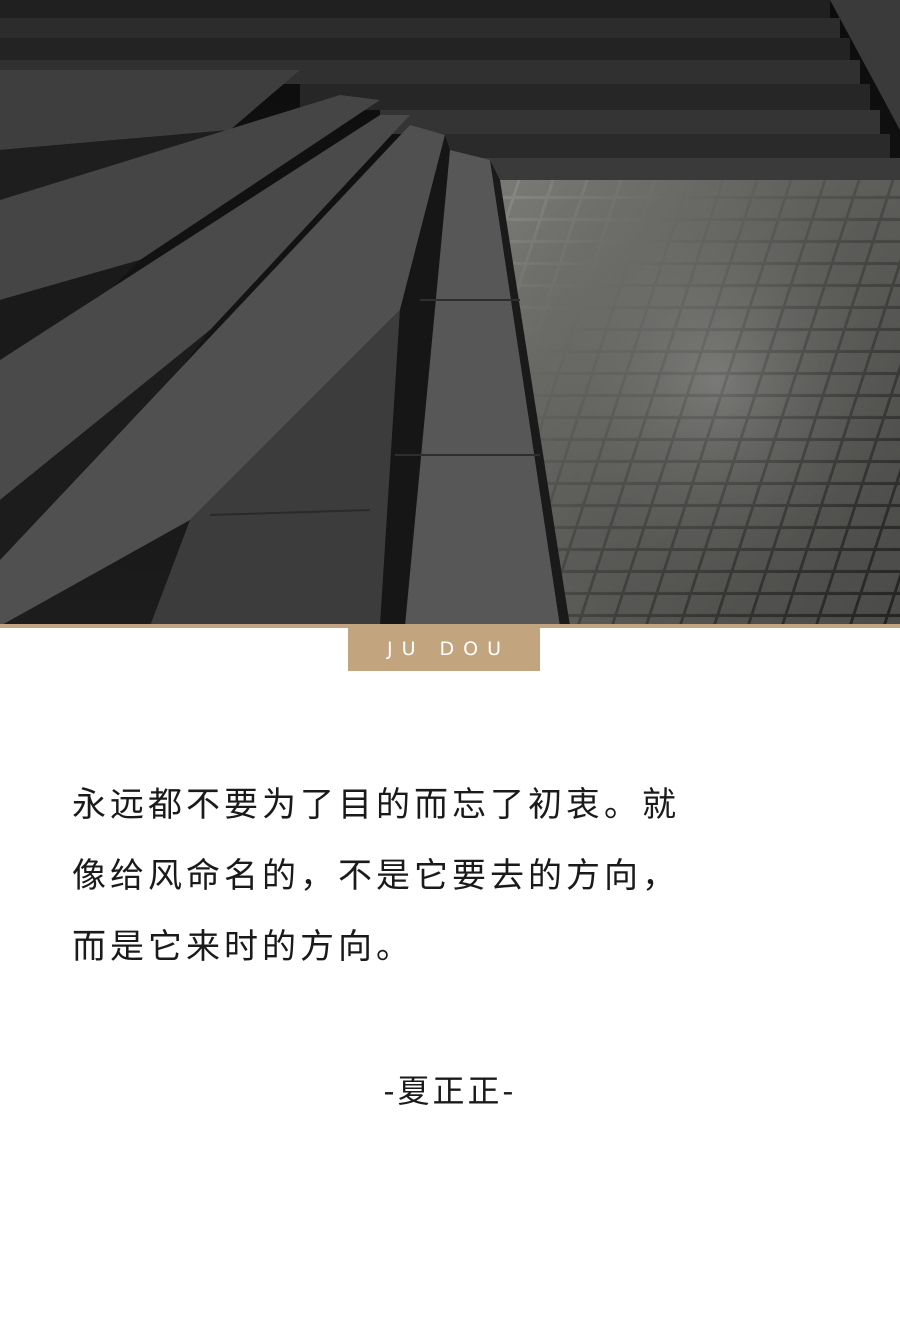 The image size is (900, 1320). What do you see at coordinates (376, 805) in the screenshot?
I see `quote-line: 永远都不要为了目的而忘了初衷。就` at bounding box center [376, 805].